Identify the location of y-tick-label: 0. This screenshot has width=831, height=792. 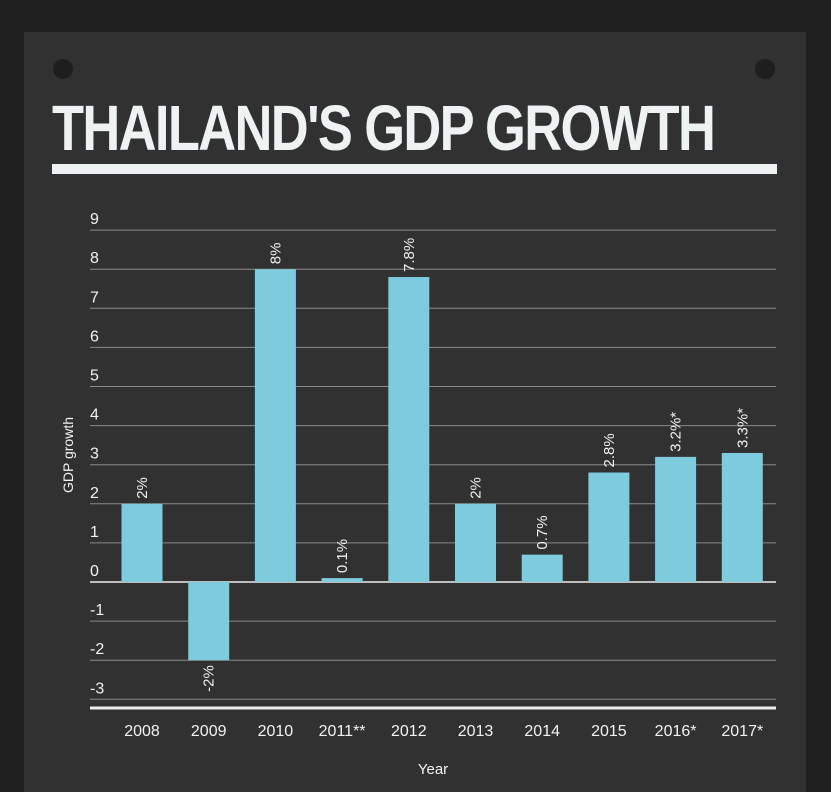
(94, 571).